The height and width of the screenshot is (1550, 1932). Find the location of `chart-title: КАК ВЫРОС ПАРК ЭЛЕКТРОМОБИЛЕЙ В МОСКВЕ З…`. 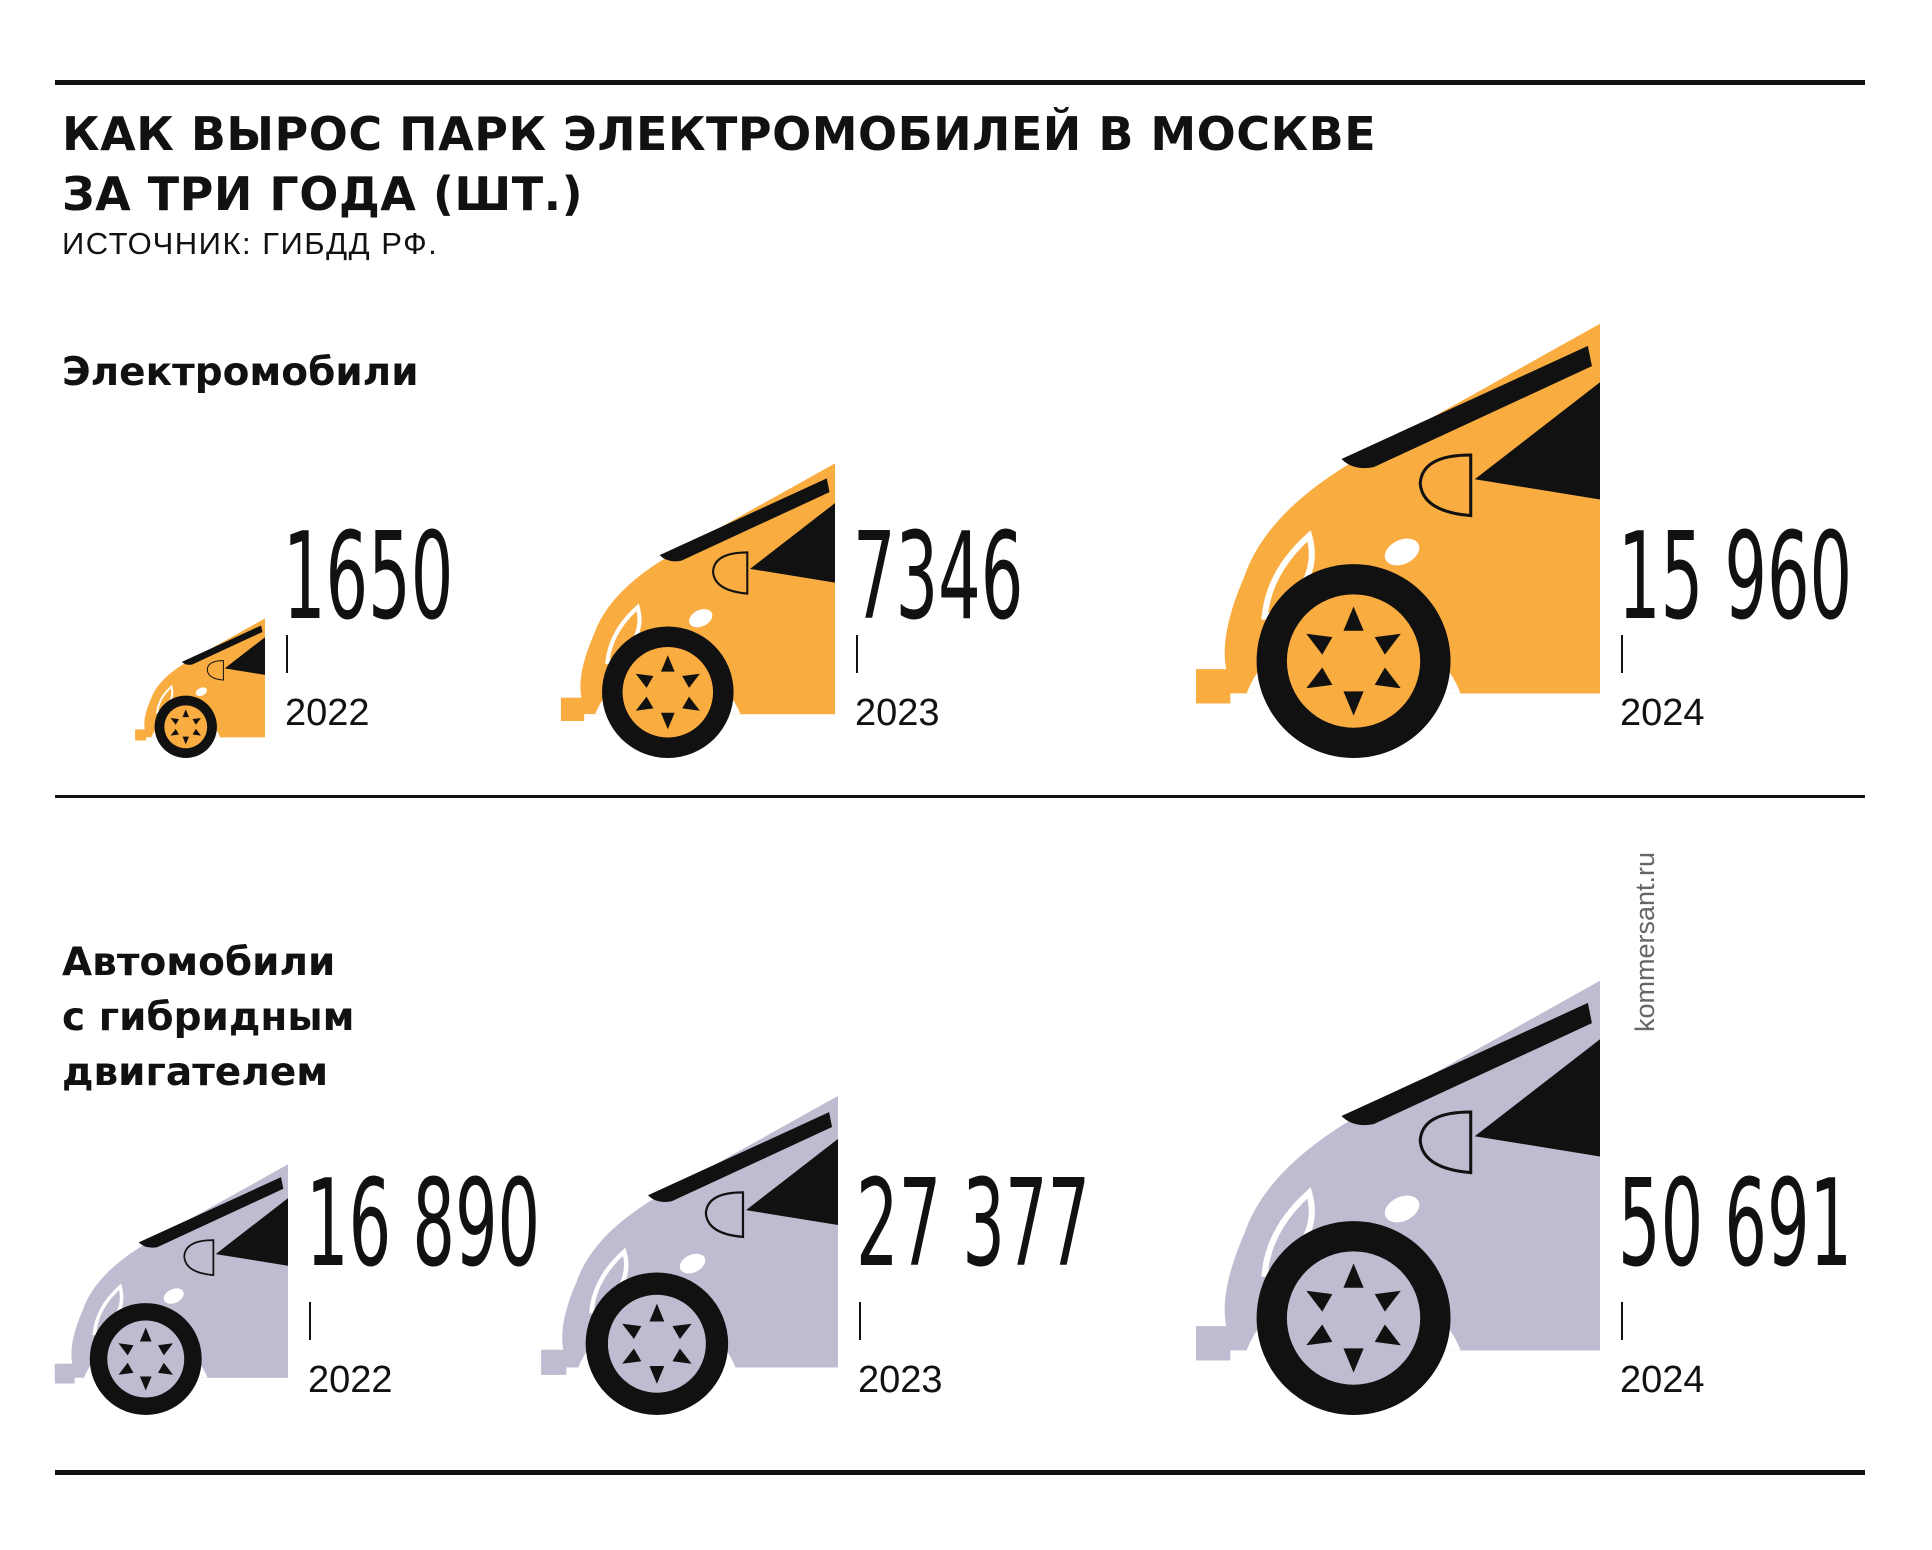

chart-title: КАК ВЫРОС ПАРК ЭЛЕКТРОМОБИЛЕЙ В МОСКВЕ З… is located at coordinates (719, 164).